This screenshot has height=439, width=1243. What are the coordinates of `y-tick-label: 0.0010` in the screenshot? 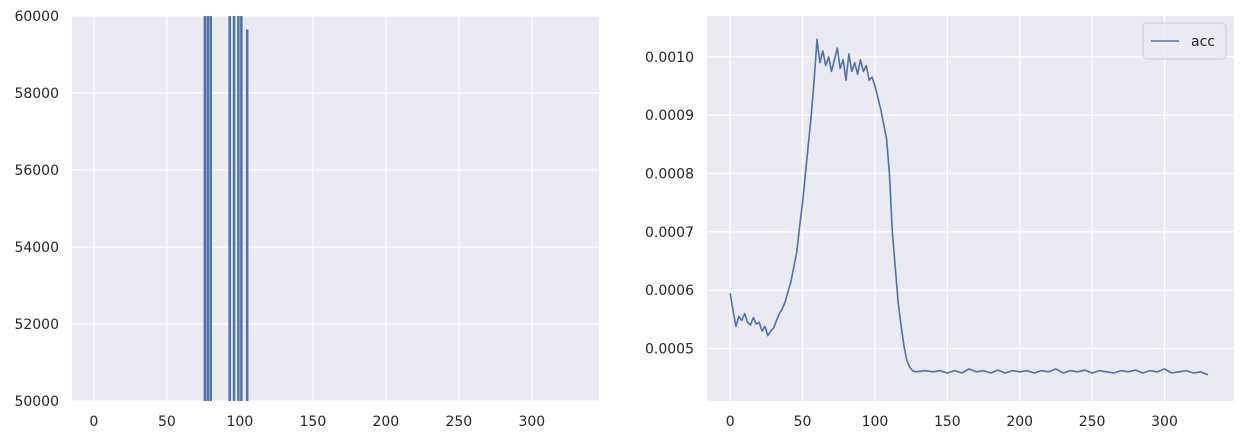 It's located at (669, 58).